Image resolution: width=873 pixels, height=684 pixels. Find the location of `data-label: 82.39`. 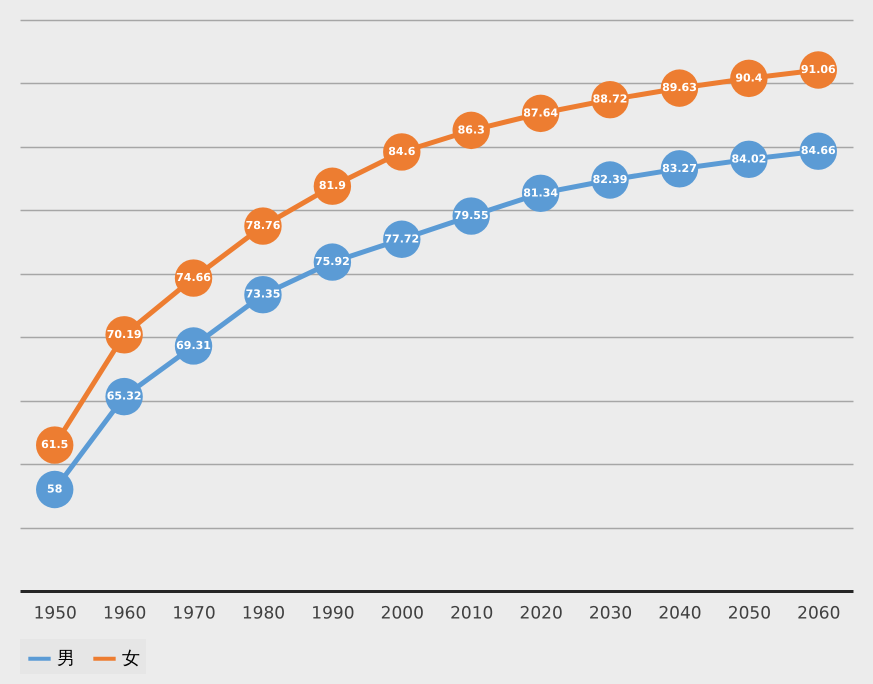

data-label: 82.39 is located at coordinates (610, 179).